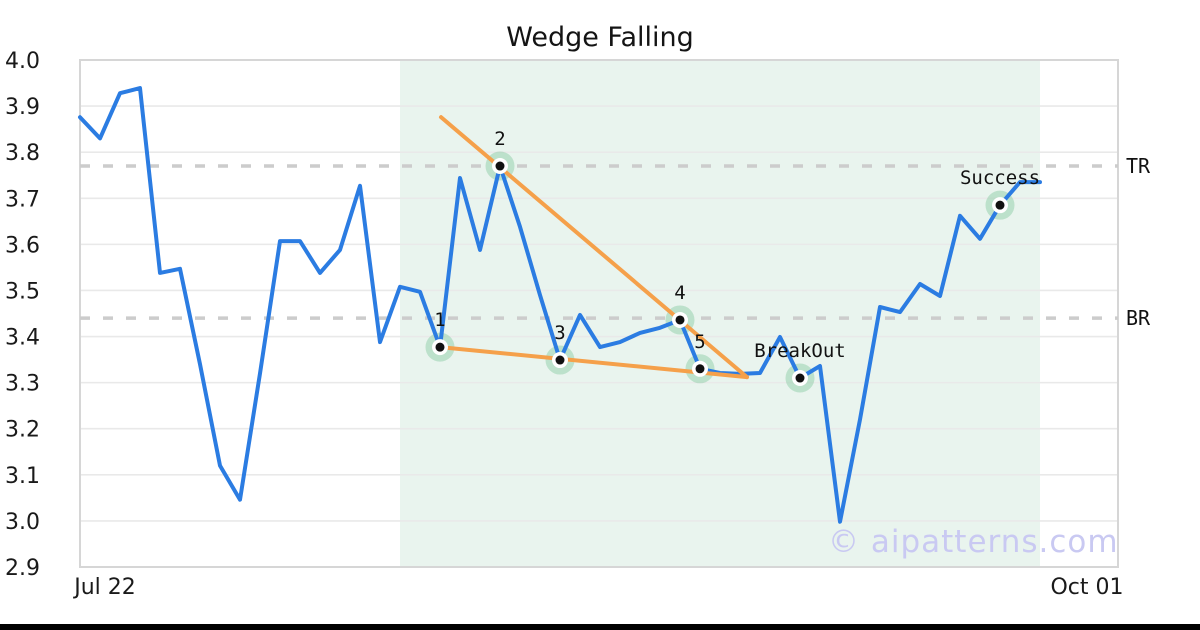  What do you see at coordinates (594, 247) in the screenshot?
I see `trendline-upper` at bounding box center [594, 247].